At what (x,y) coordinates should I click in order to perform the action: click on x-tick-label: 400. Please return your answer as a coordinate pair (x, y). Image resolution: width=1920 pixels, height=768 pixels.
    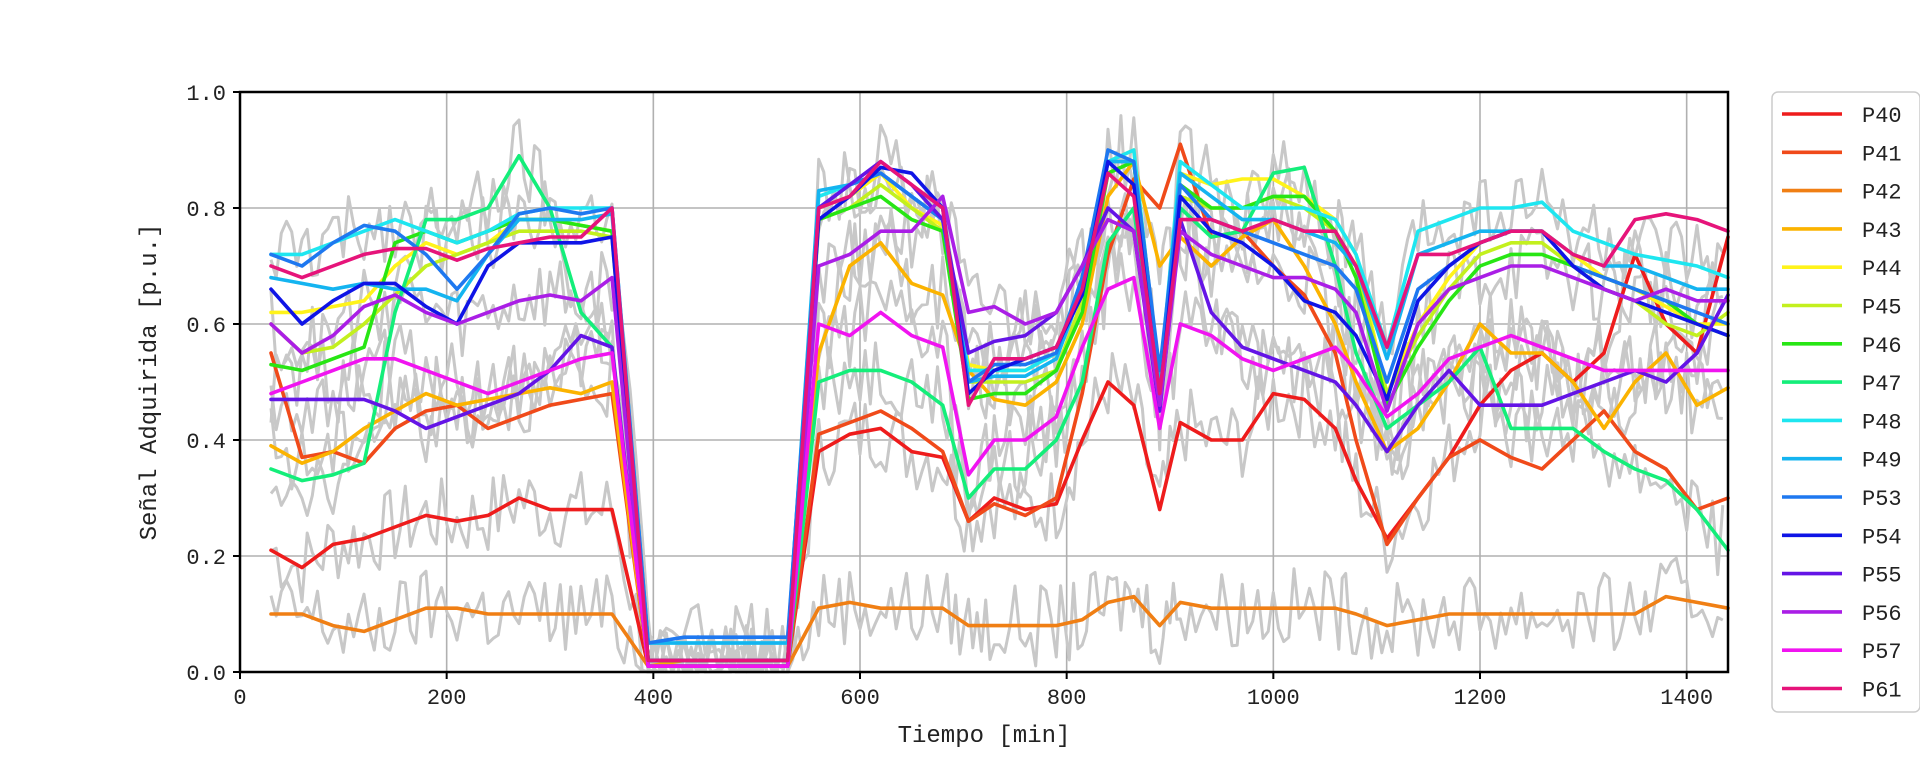
    Looking at the image, I should click on (654, 698).